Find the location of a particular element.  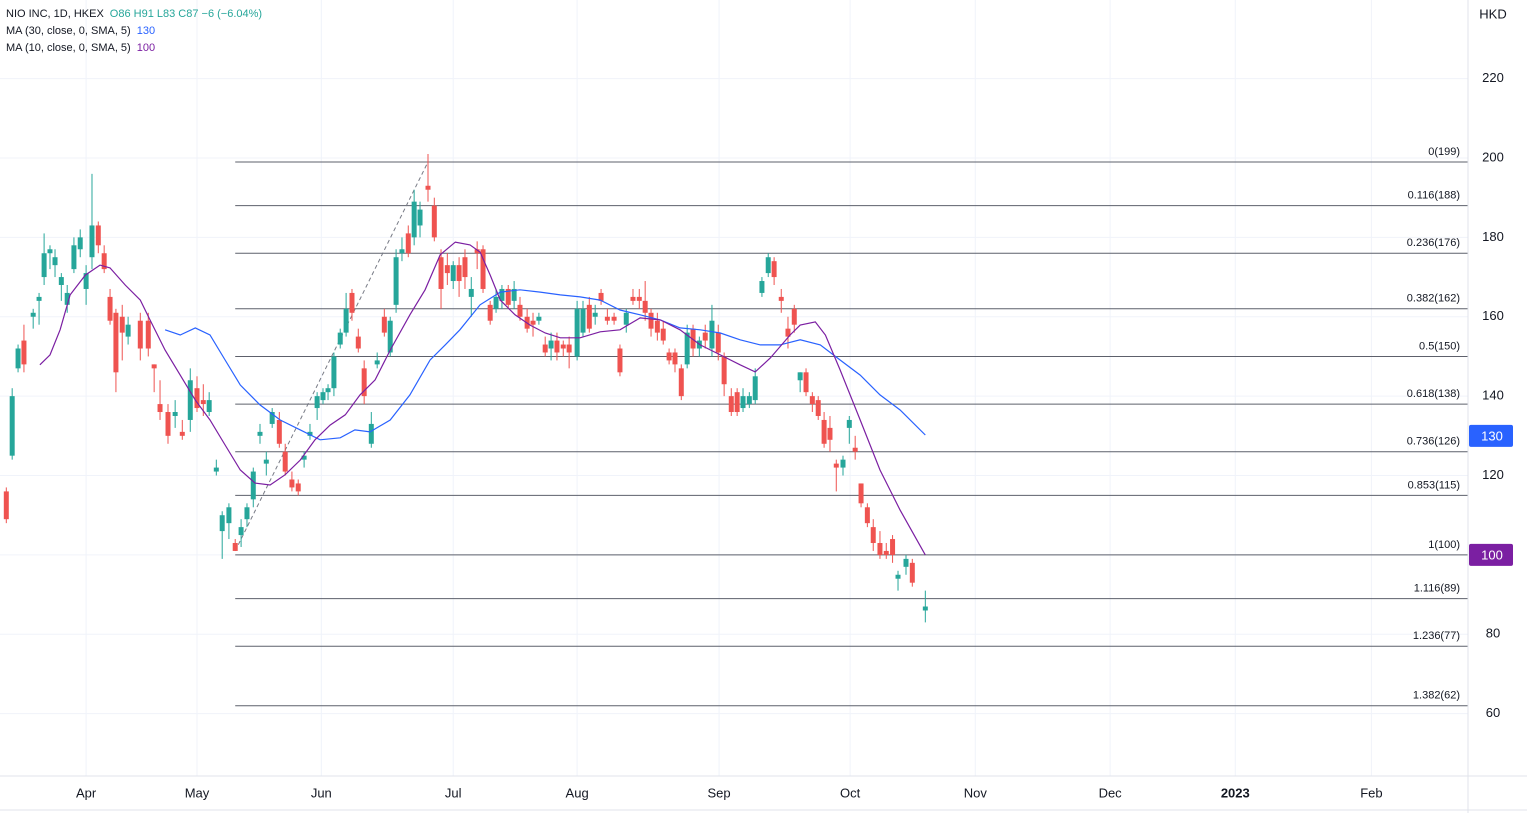

fib-label: 0.236(176) is located at coordinates (1433, 243).